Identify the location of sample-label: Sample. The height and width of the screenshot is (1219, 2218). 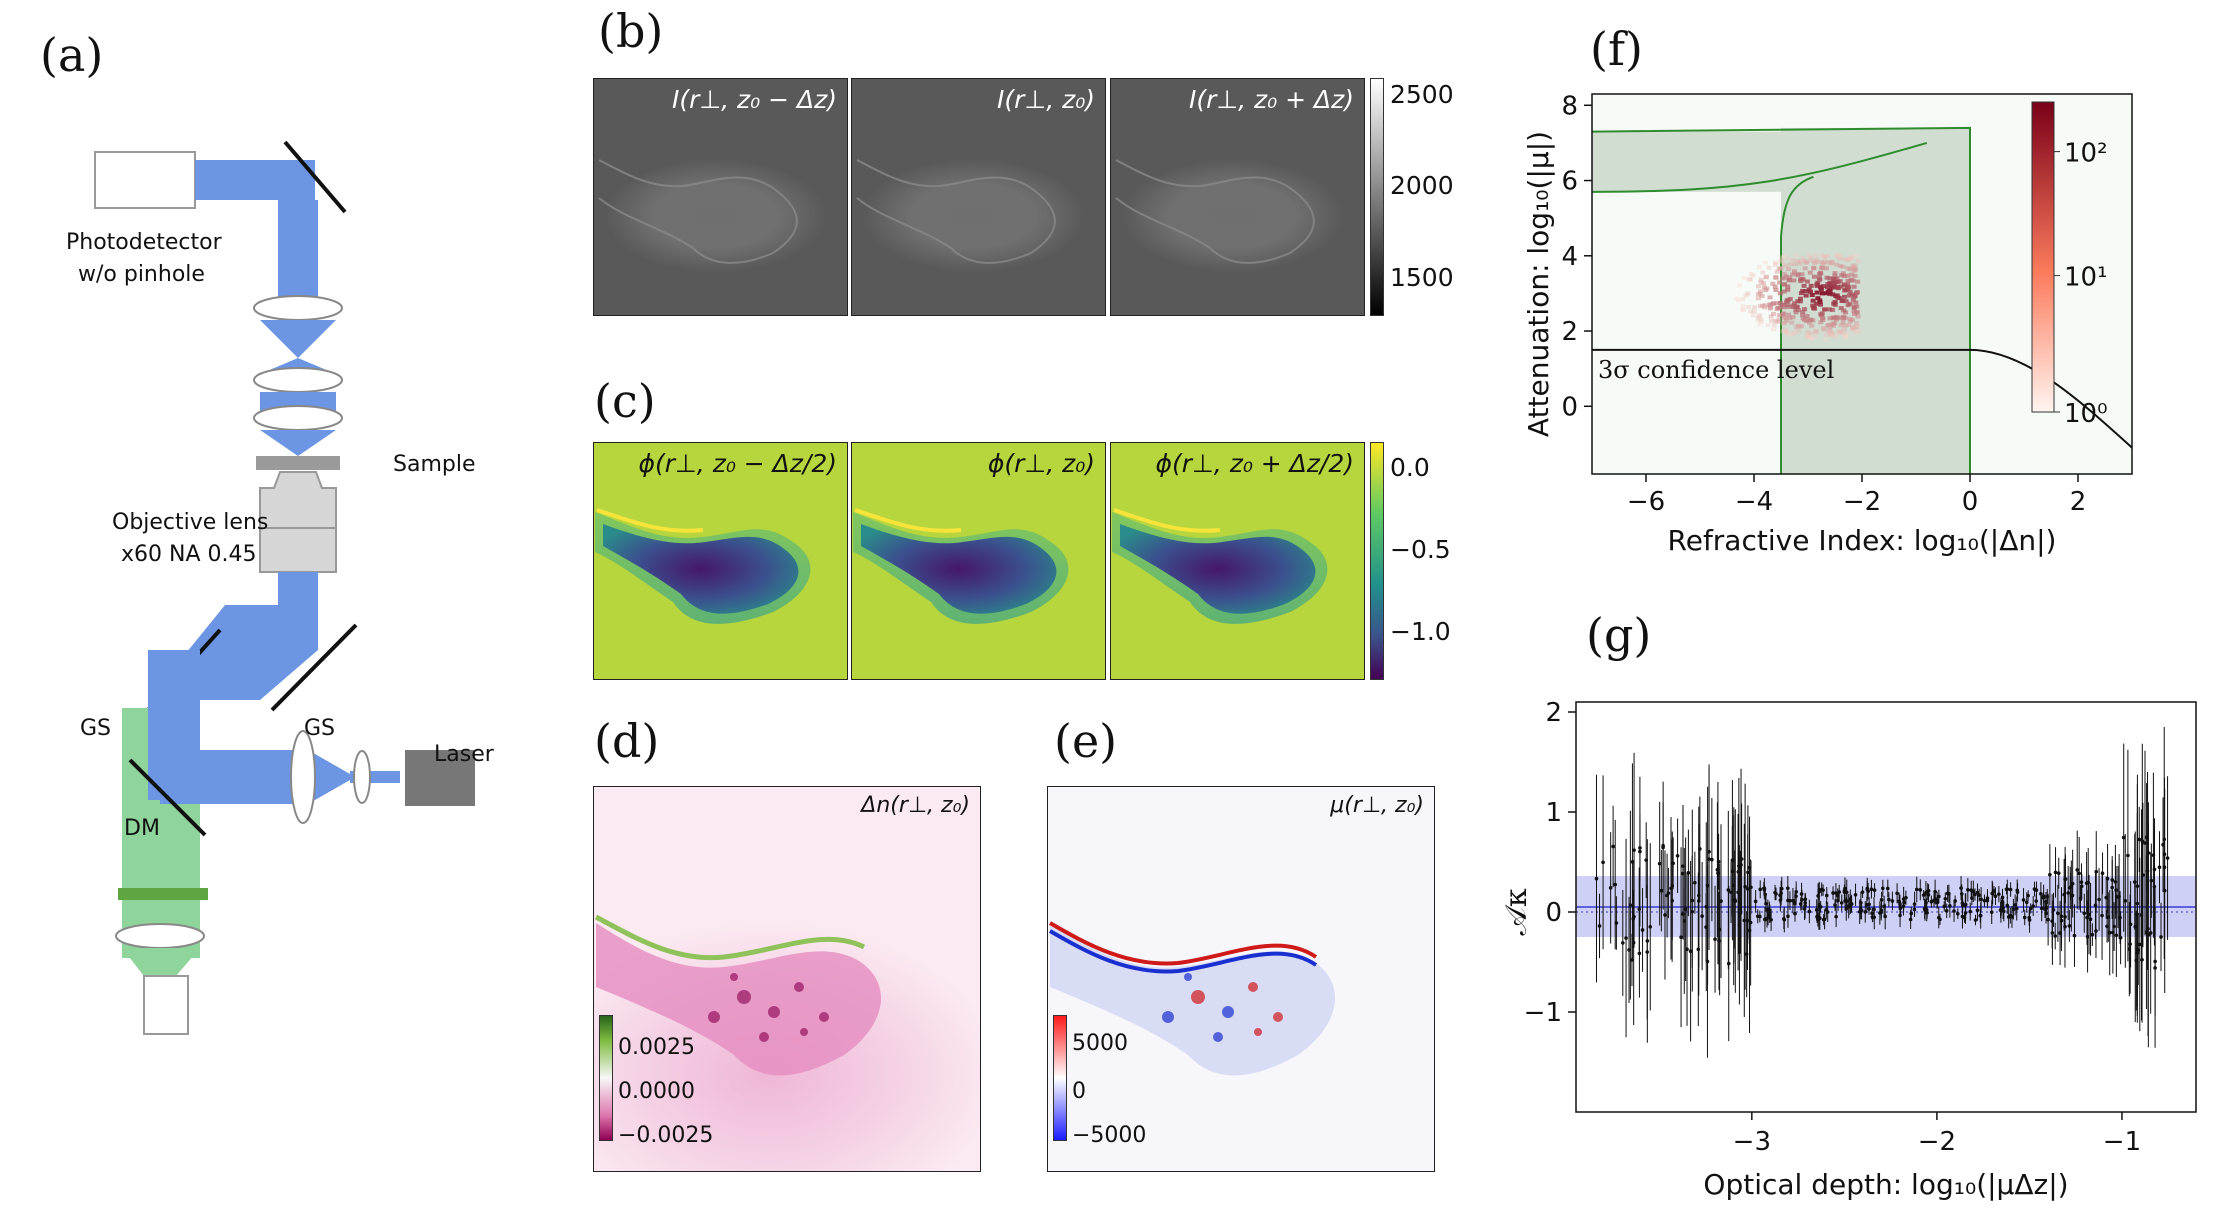
(434, 464).